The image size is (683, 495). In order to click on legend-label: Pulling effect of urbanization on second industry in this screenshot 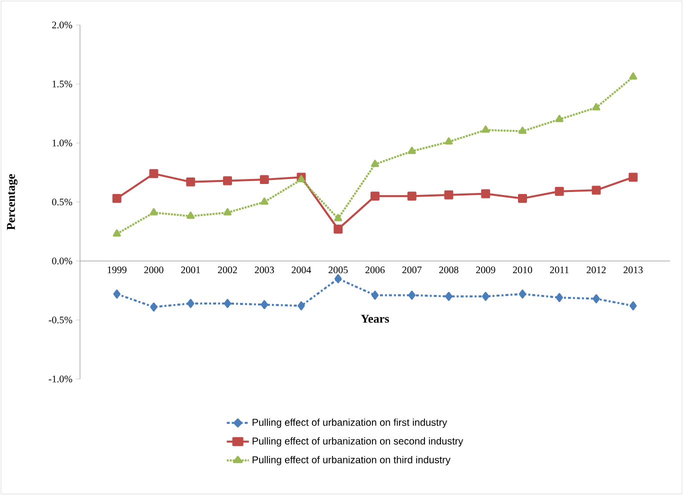, I will do `click(358, 442)`.